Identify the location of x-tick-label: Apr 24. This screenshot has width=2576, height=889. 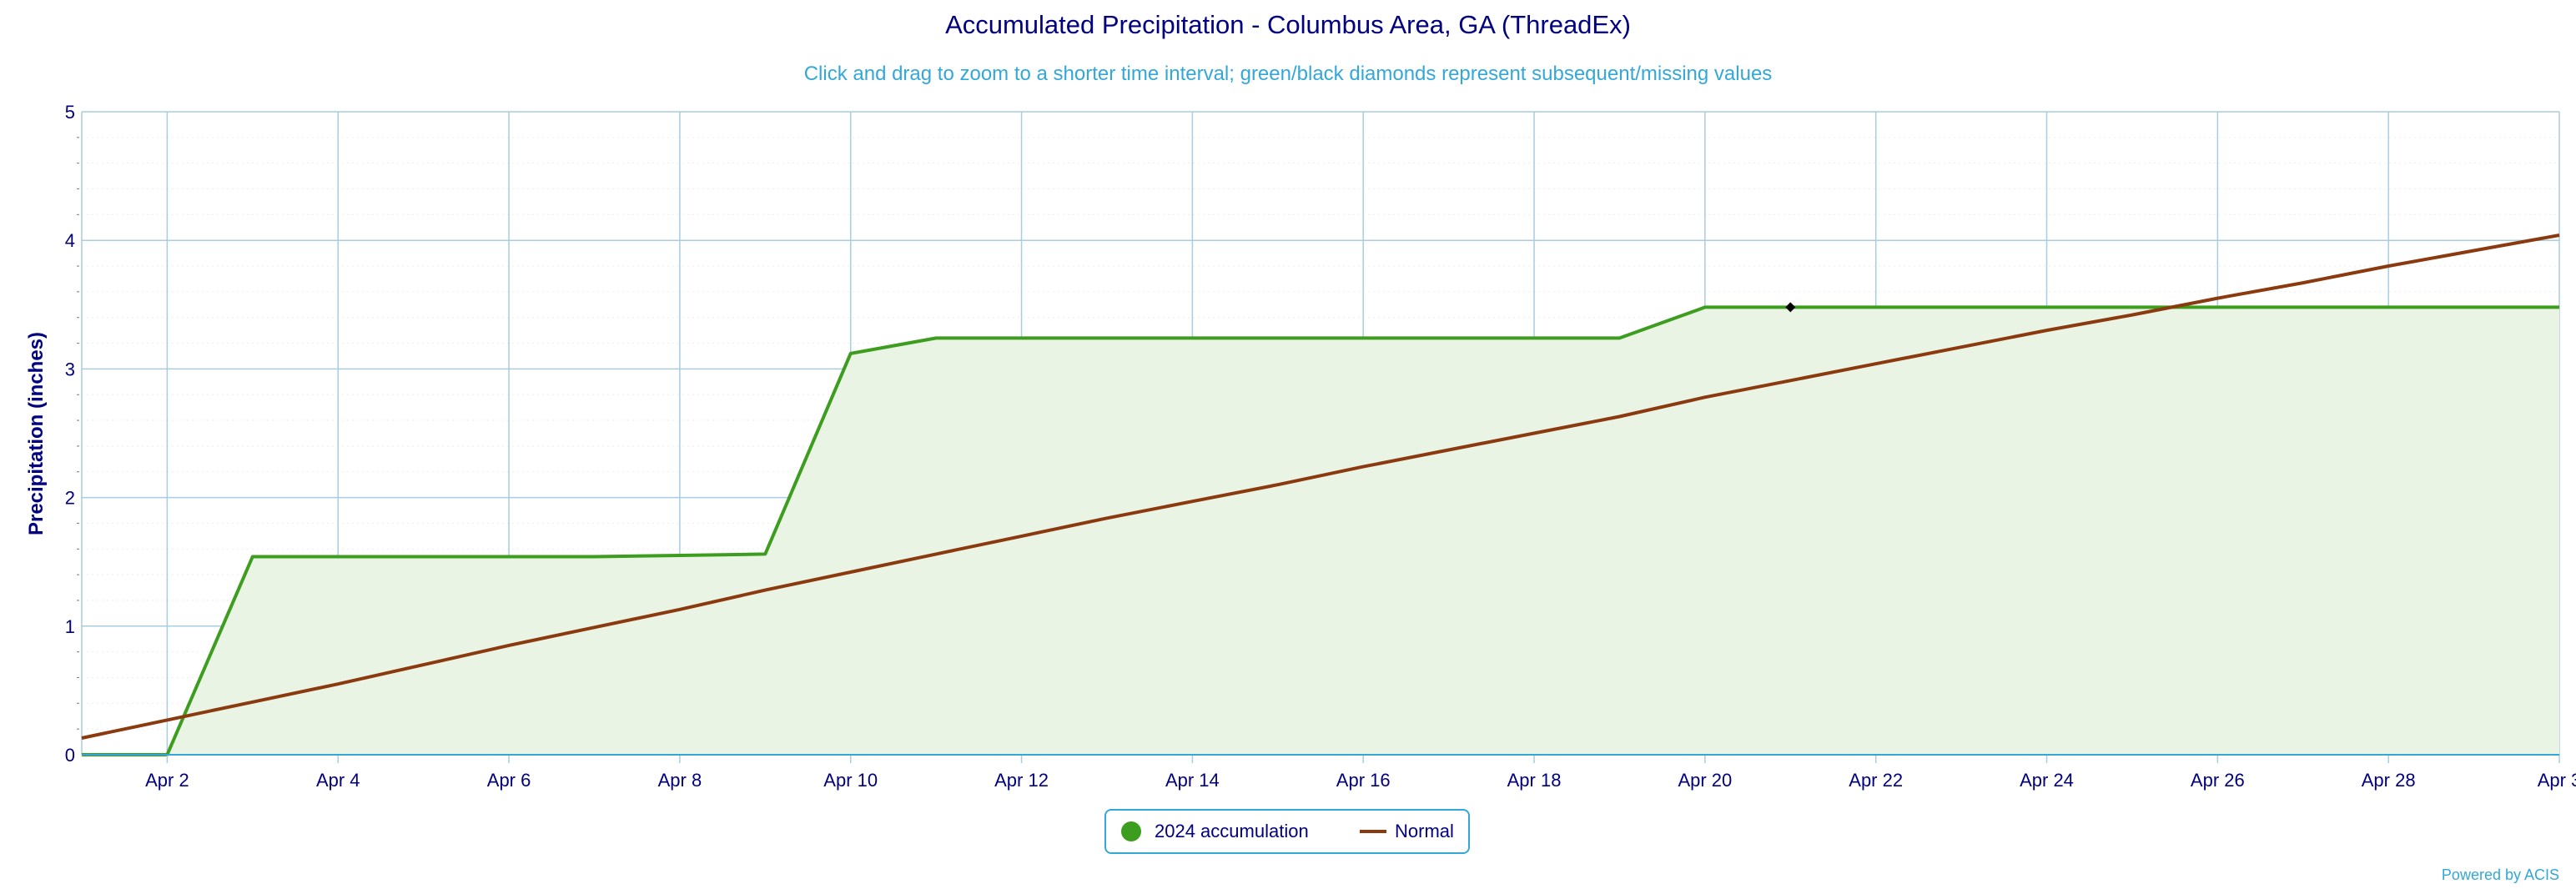
(2047, 780).